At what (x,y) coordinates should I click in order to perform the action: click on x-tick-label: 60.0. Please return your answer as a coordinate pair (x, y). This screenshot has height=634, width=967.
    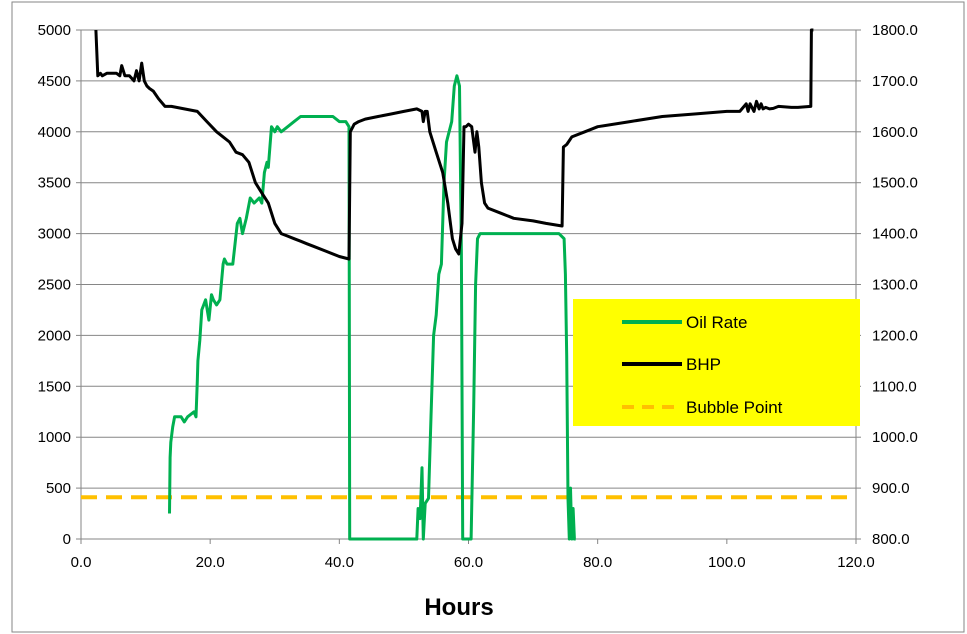
    Looking at the image, I should click on (468, 562).